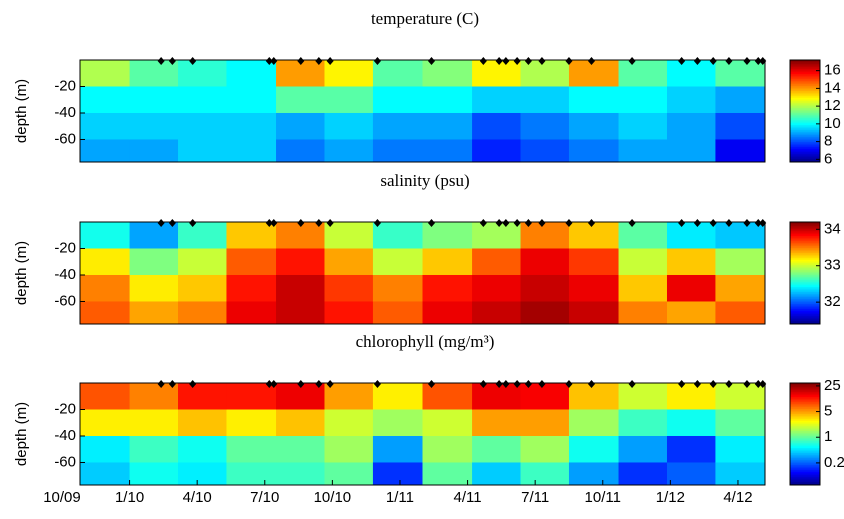 This screenshot has height=519, width=844. What do you see at coordinates (828, 141) in the screenshot?
I see `colorbar-tick-label: 8` at bounding box center [828, 141].